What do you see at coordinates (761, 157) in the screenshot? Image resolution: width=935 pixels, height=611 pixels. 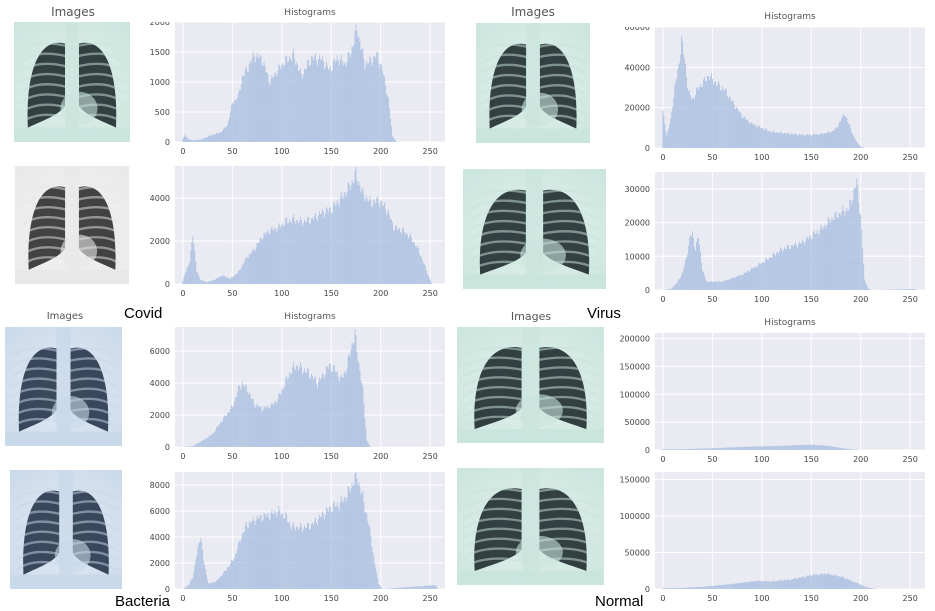 I see `x-tick-label: 100` at bounding box center [761, 157].